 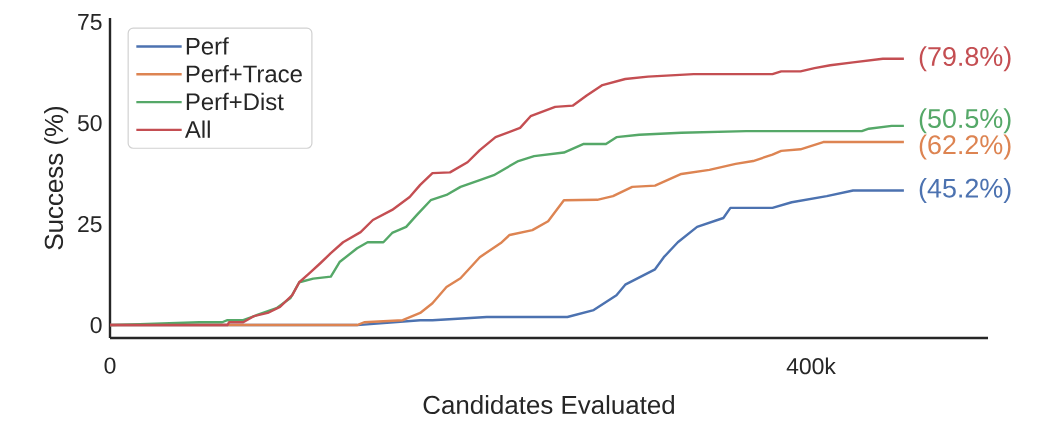 What do you see at coordinates (197, 129) in the screenshot?
I see `legend-label: All` at bounding box center [197, 129].